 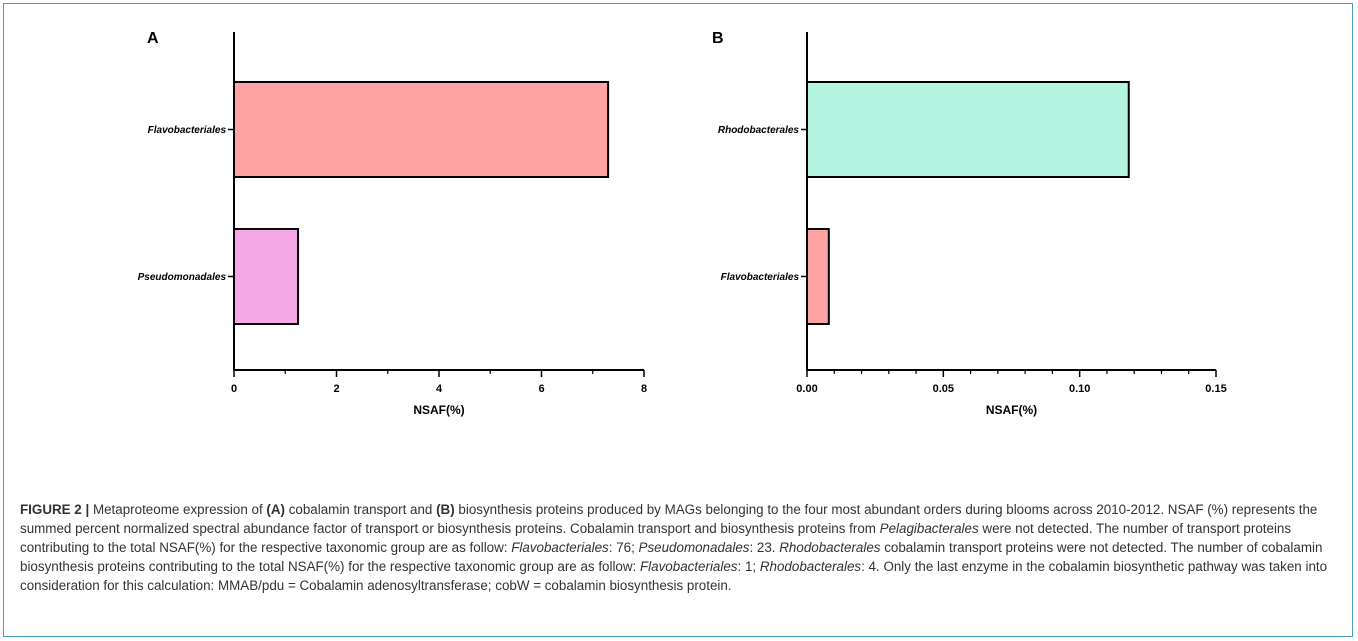 What do you see at coordinates (748, 566) in the screenshot?
I see `caption-text: : 1;` at bounding box center [748, 566].